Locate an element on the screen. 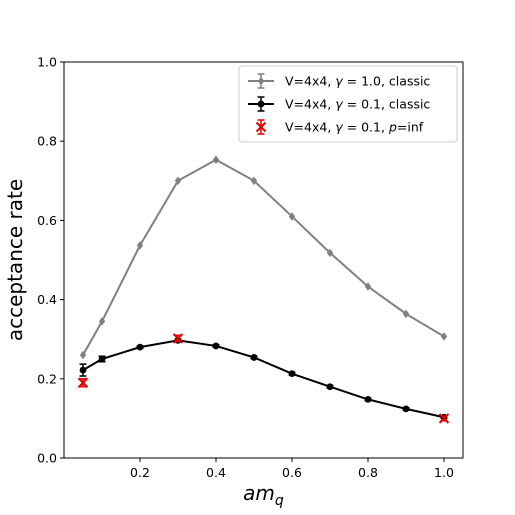 This screenshot has height=515, width=515. x-tick-label: 0.4 is located at coordinates (216, 472).